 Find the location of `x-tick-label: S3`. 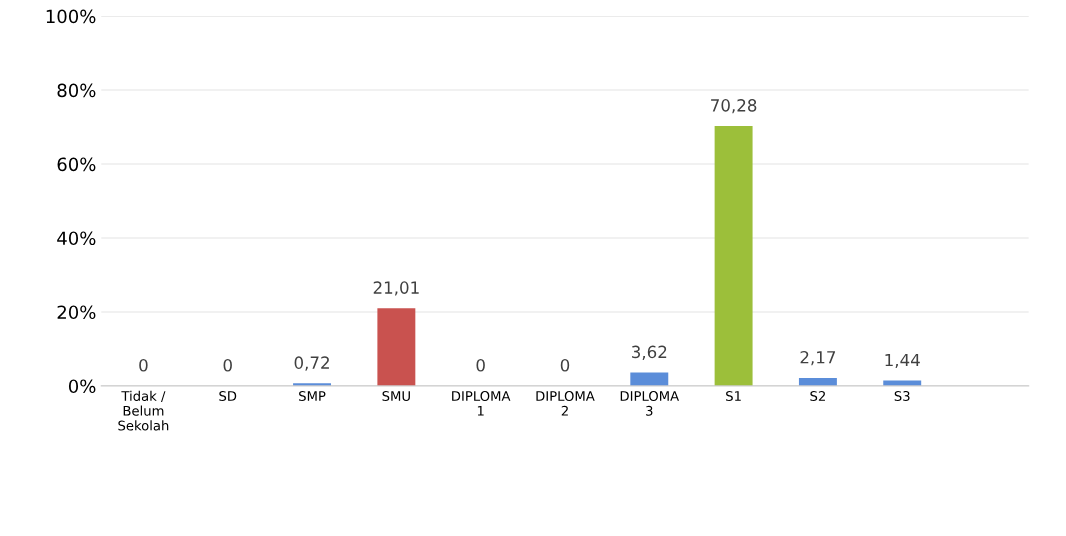

x-tick-label: S3 is located at coordinates (902, 396).